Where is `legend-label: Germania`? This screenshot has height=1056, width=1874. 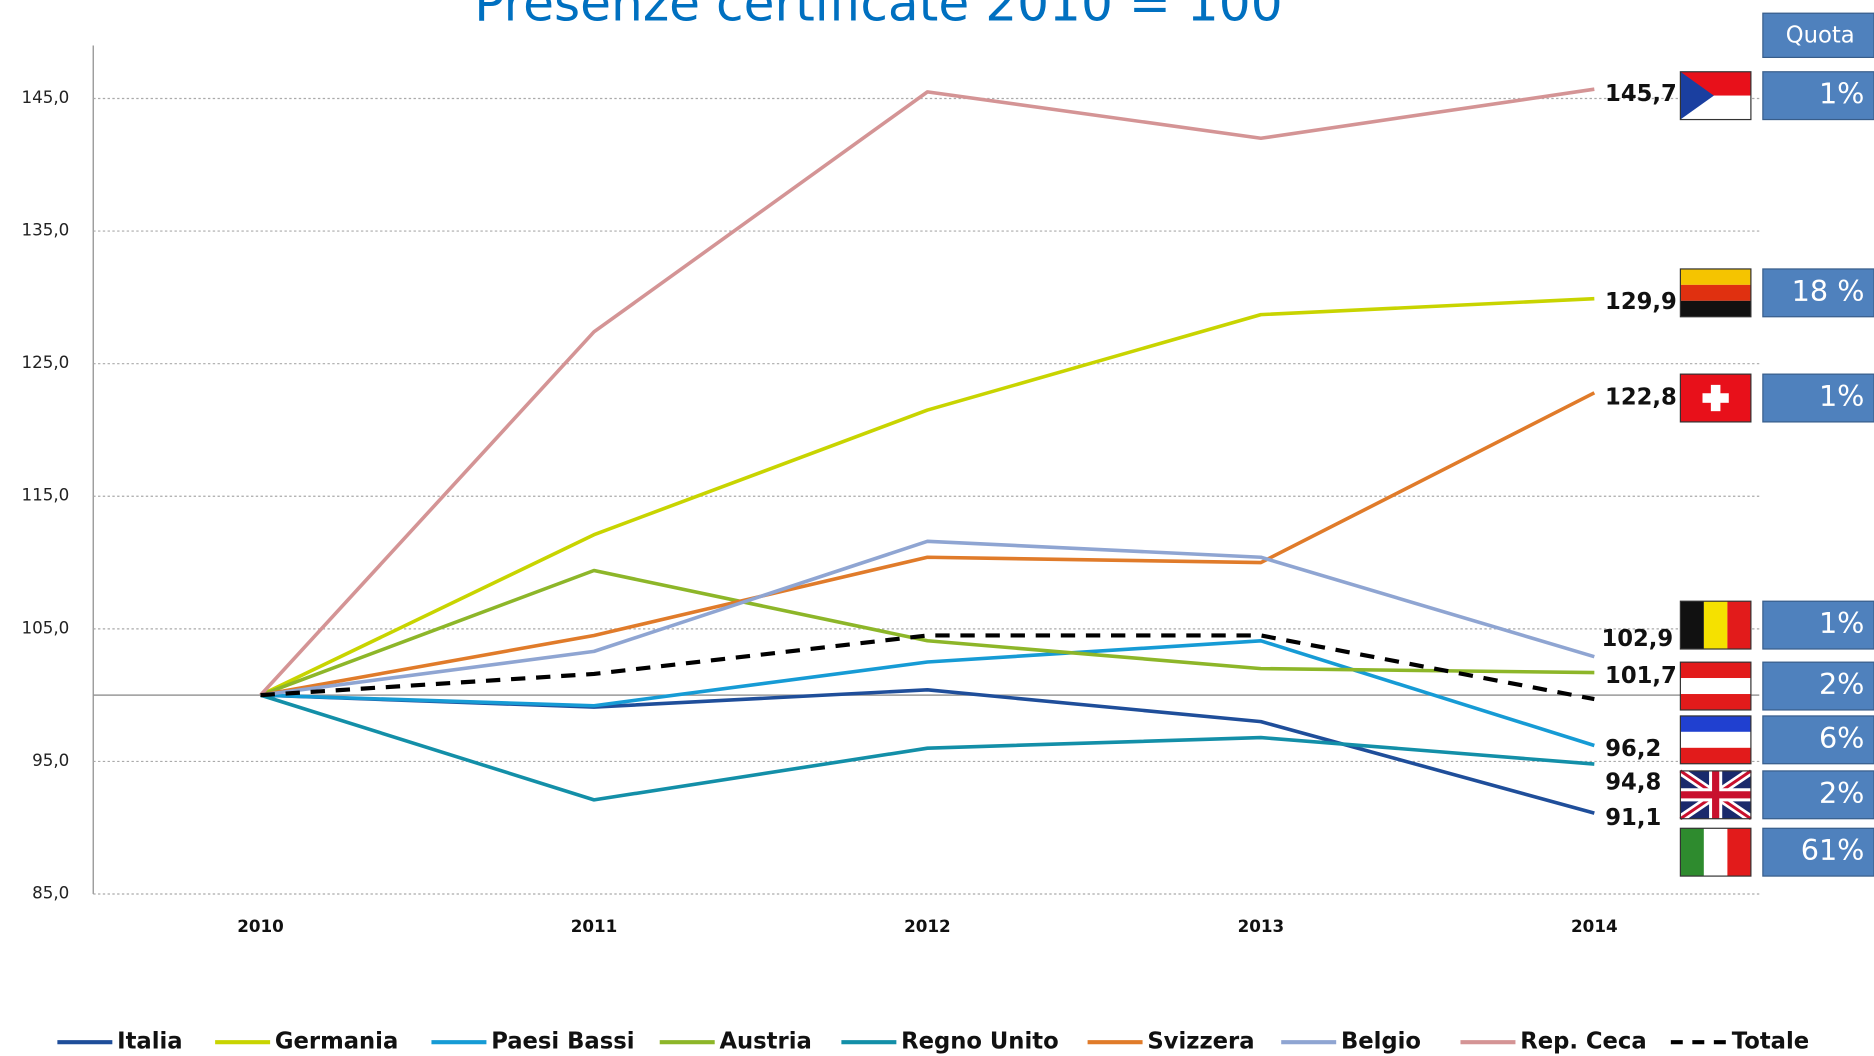 legend-label: Germania is located at coordinates (336, 1042).